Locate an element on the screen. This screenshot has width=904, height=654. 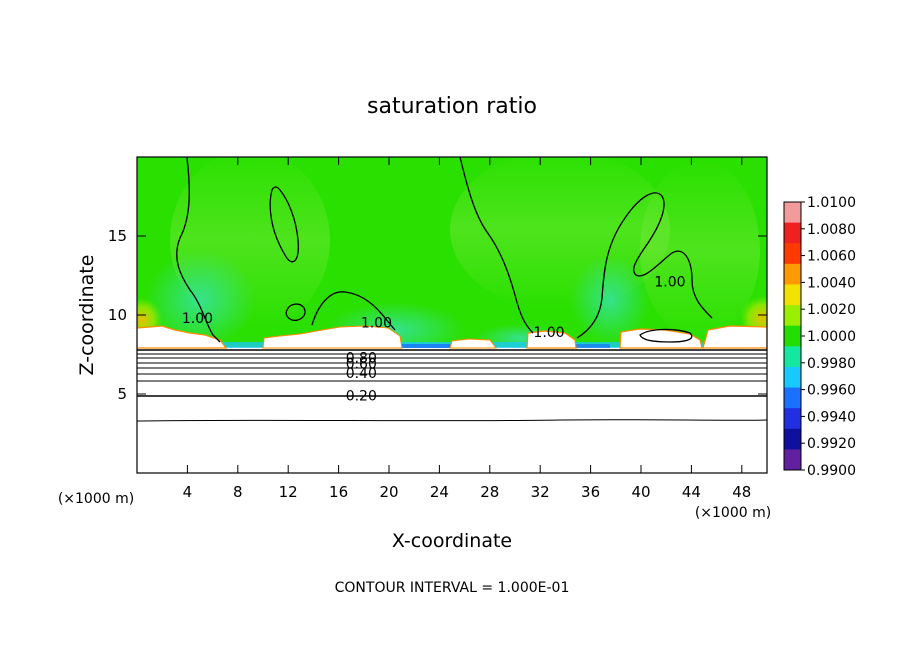
colorbar-label: 0.9980 is located at coordinates (831, 364).